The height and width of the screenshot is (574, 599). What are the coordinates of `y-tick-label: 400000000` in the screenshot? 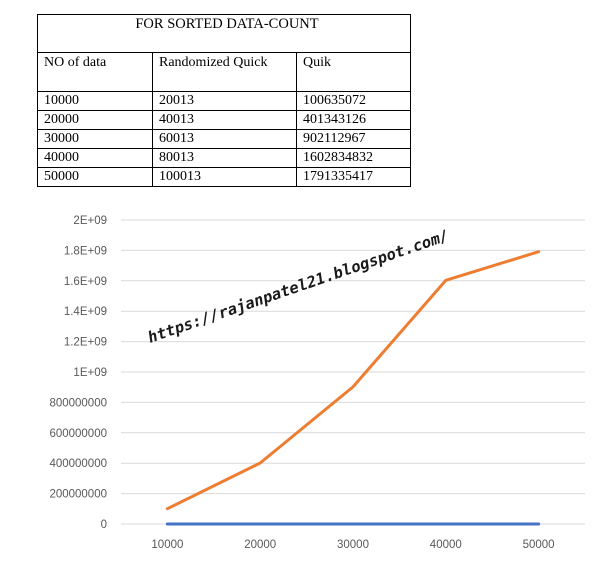 It's located at (78, 464).